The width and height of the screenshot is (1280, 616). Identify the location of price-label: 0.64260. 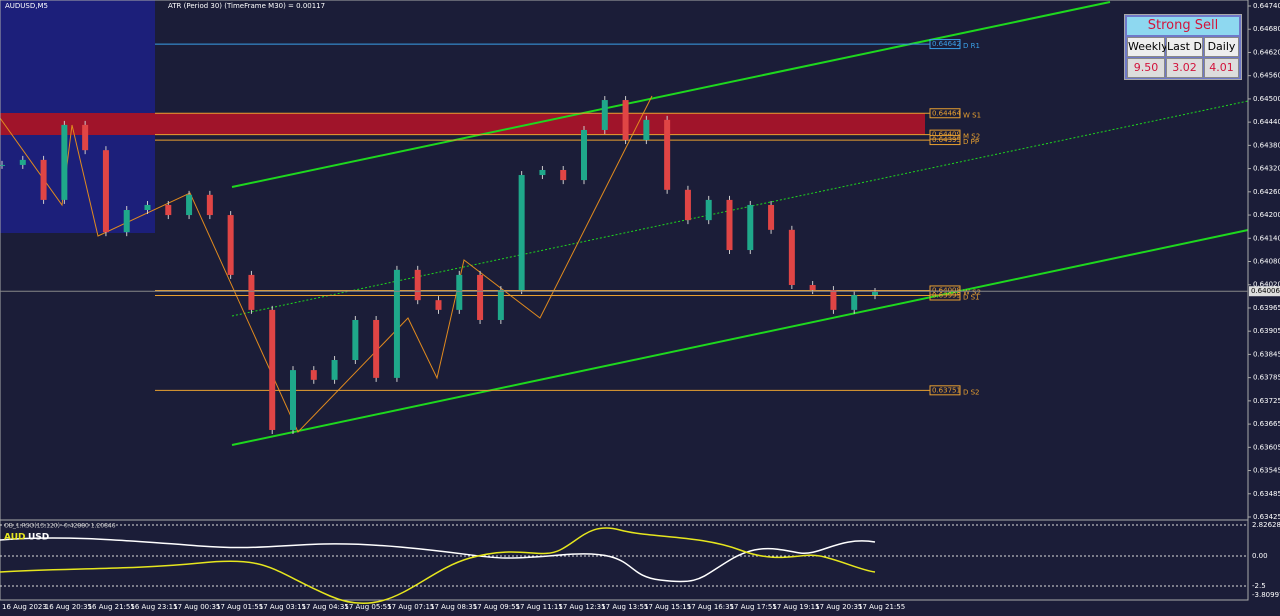
(1266, 192).